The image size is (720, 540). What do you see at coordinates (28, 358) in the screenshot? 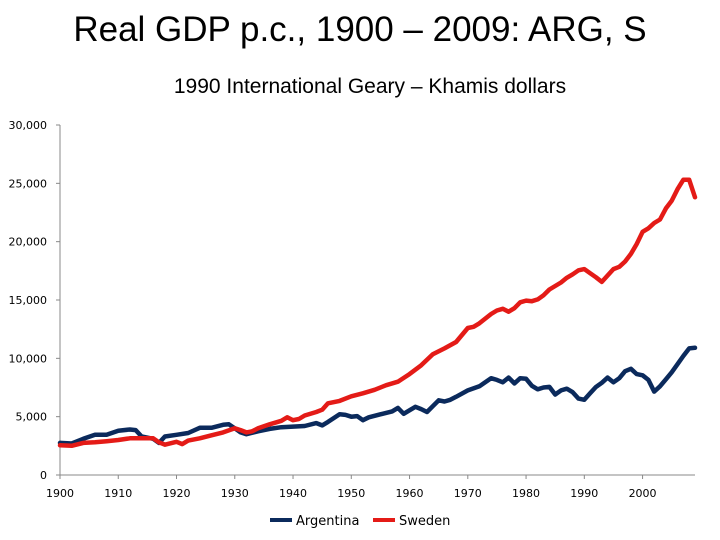
I see `y-tick-label: 10,000` at bounding box center [28, 358].